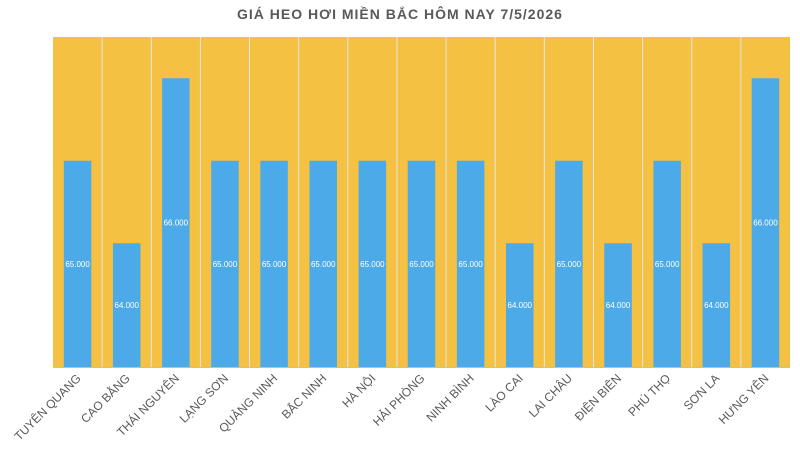 Image resolution: width=800 pixels, height=464 pixels. Describe the element at coordinates (504, 393) in the screenshot. I see `x-tick-label: LÀO CAI` at that location.